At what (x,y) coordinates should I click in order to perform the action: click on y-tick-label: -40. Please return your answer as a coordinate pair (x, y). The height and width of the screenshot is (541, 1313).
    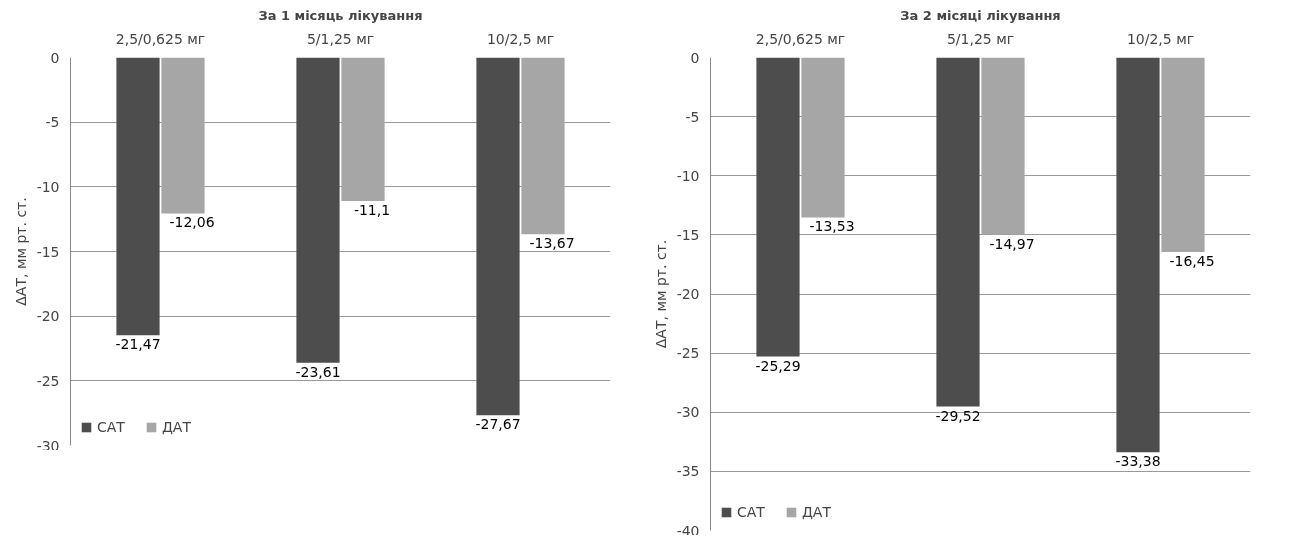
    Looking at the image, I should click on (688, 530).